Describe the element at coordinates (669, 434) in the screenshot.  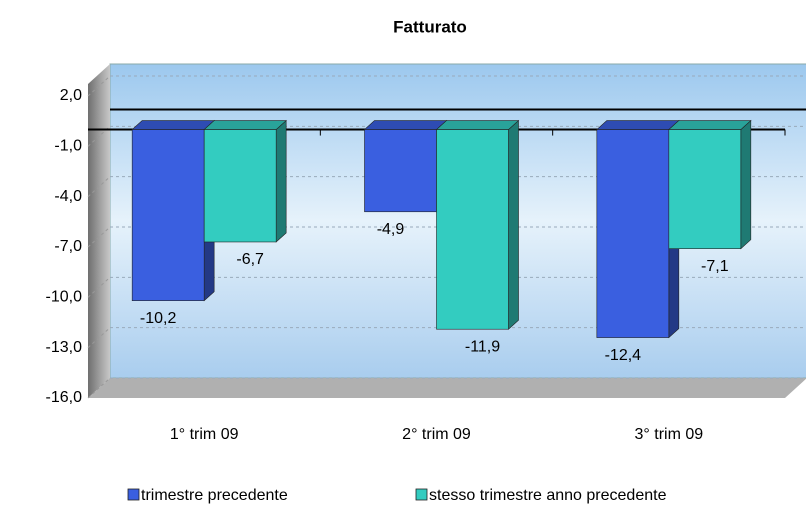
I see `x-tick-label: 3° trim 09` at that location.